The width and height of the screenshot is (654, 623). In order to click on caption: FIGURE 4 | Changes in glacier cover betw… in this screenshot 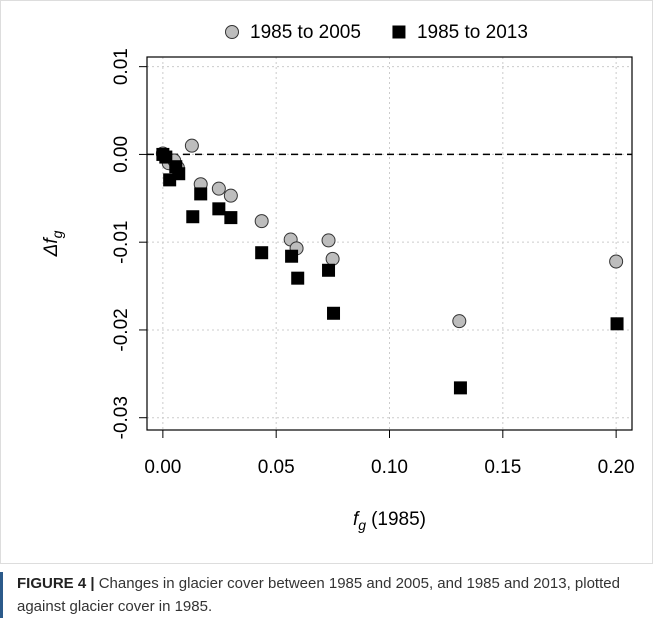, I will do `click(323, 595)`.